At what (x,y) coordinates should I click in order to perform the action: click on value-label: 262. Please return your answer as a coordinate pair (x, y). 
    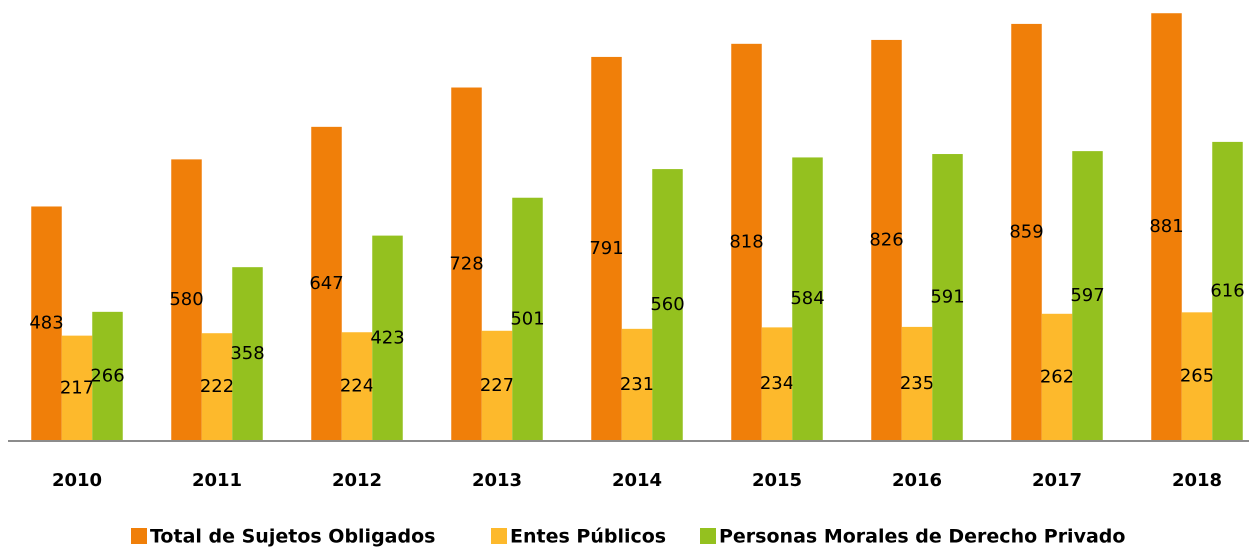
    Looking at the image, I should click on (1057, 376).